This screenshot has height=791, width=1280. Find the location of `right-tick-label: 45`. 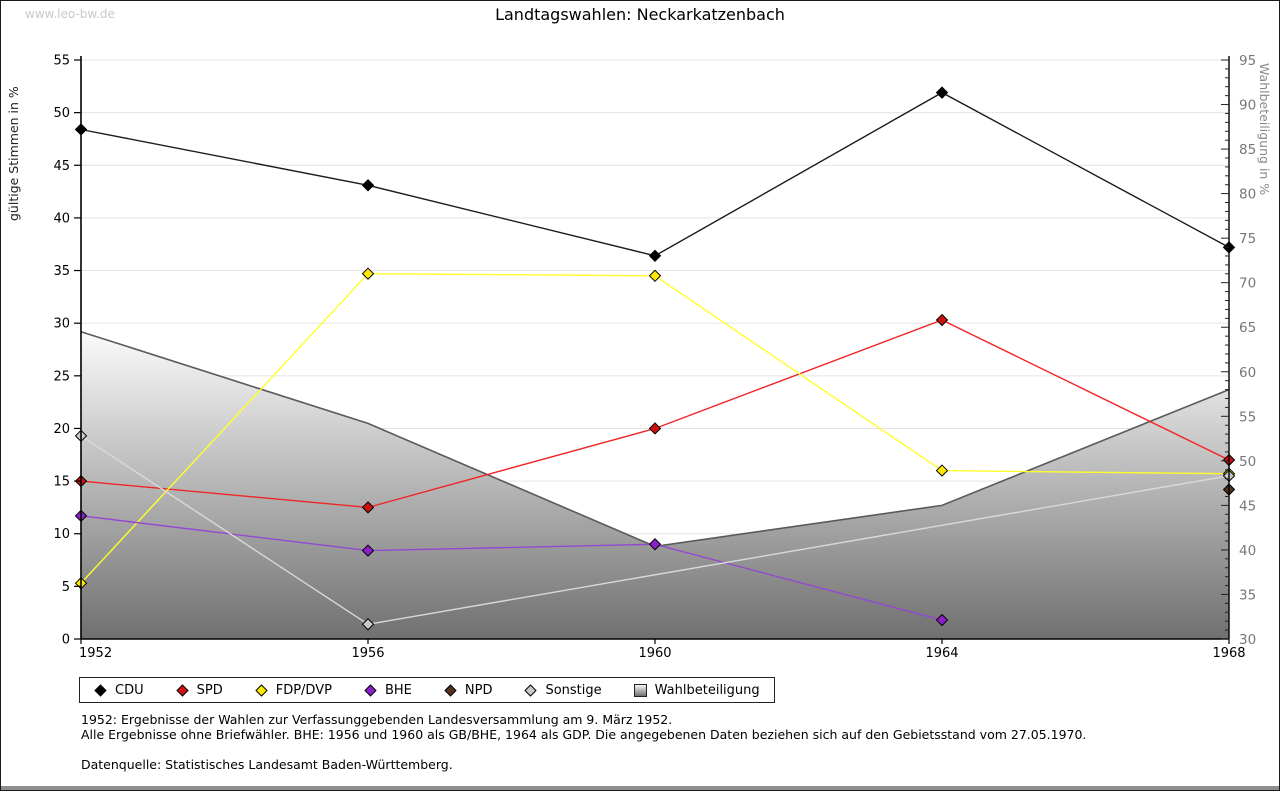

right-tick-label: 45 is located at coordinates (1247, 506).